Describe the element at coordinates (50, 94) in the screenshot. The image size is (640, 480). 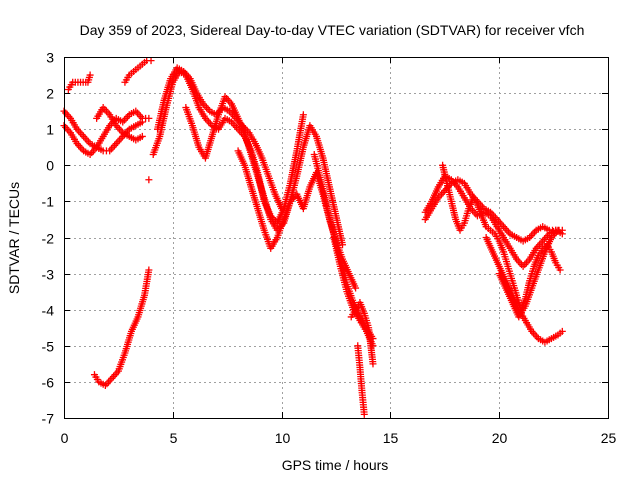
I see `y-tick-label: 2` at that location.